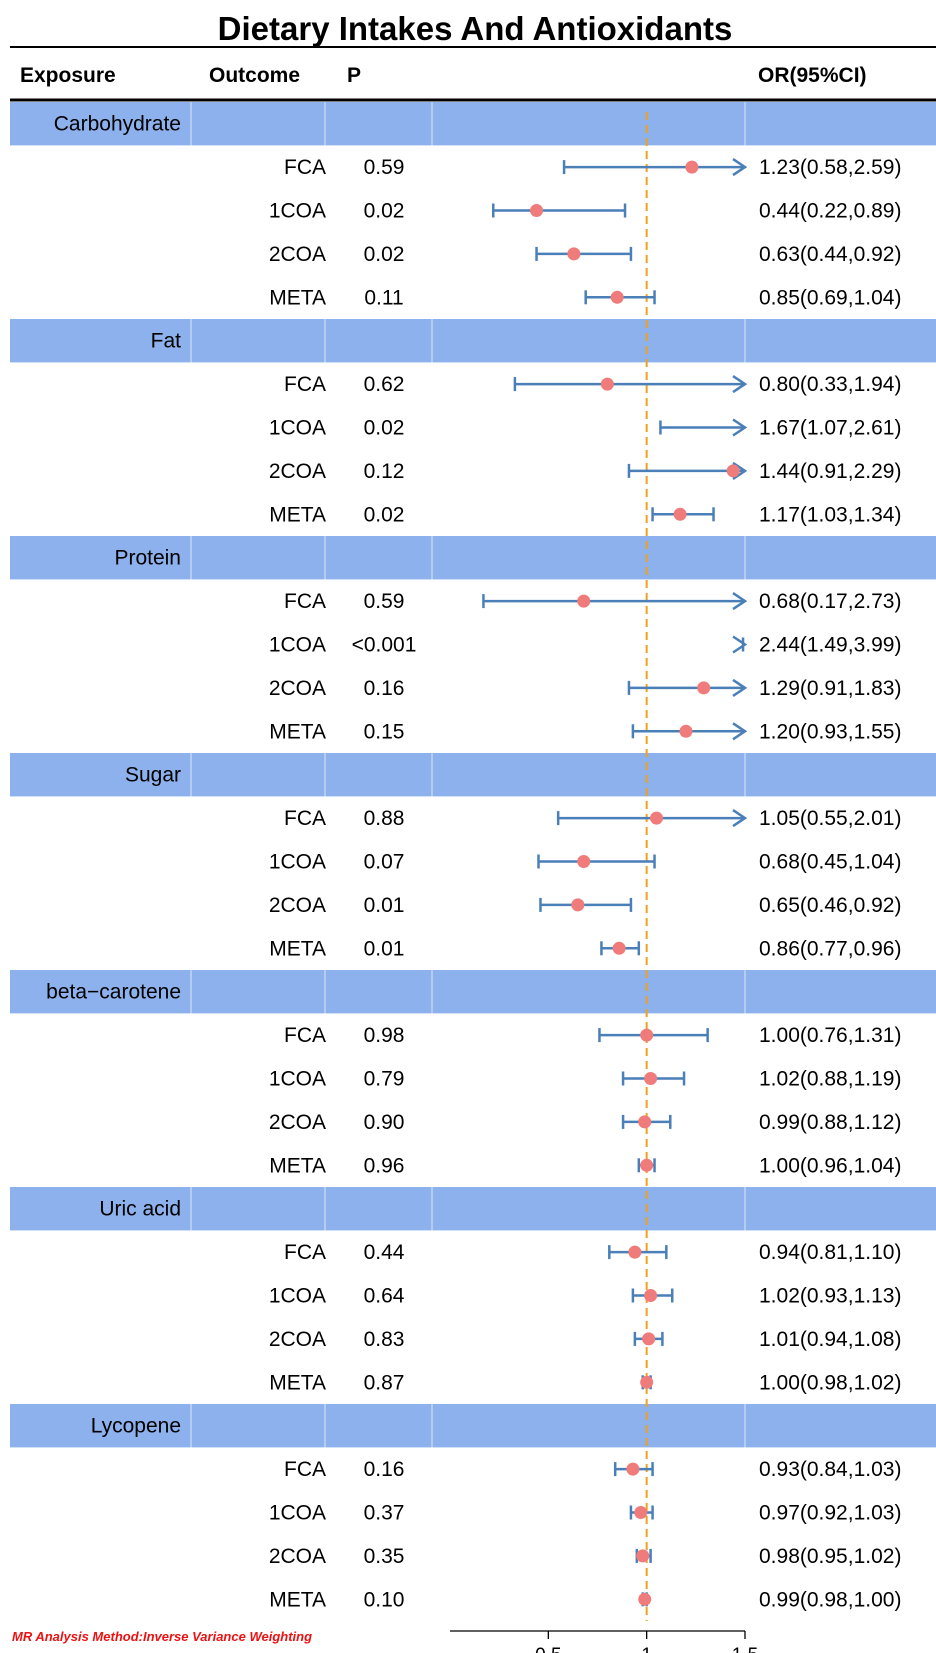  I want to click on x-tick-label: 1, so click(646, 1649).